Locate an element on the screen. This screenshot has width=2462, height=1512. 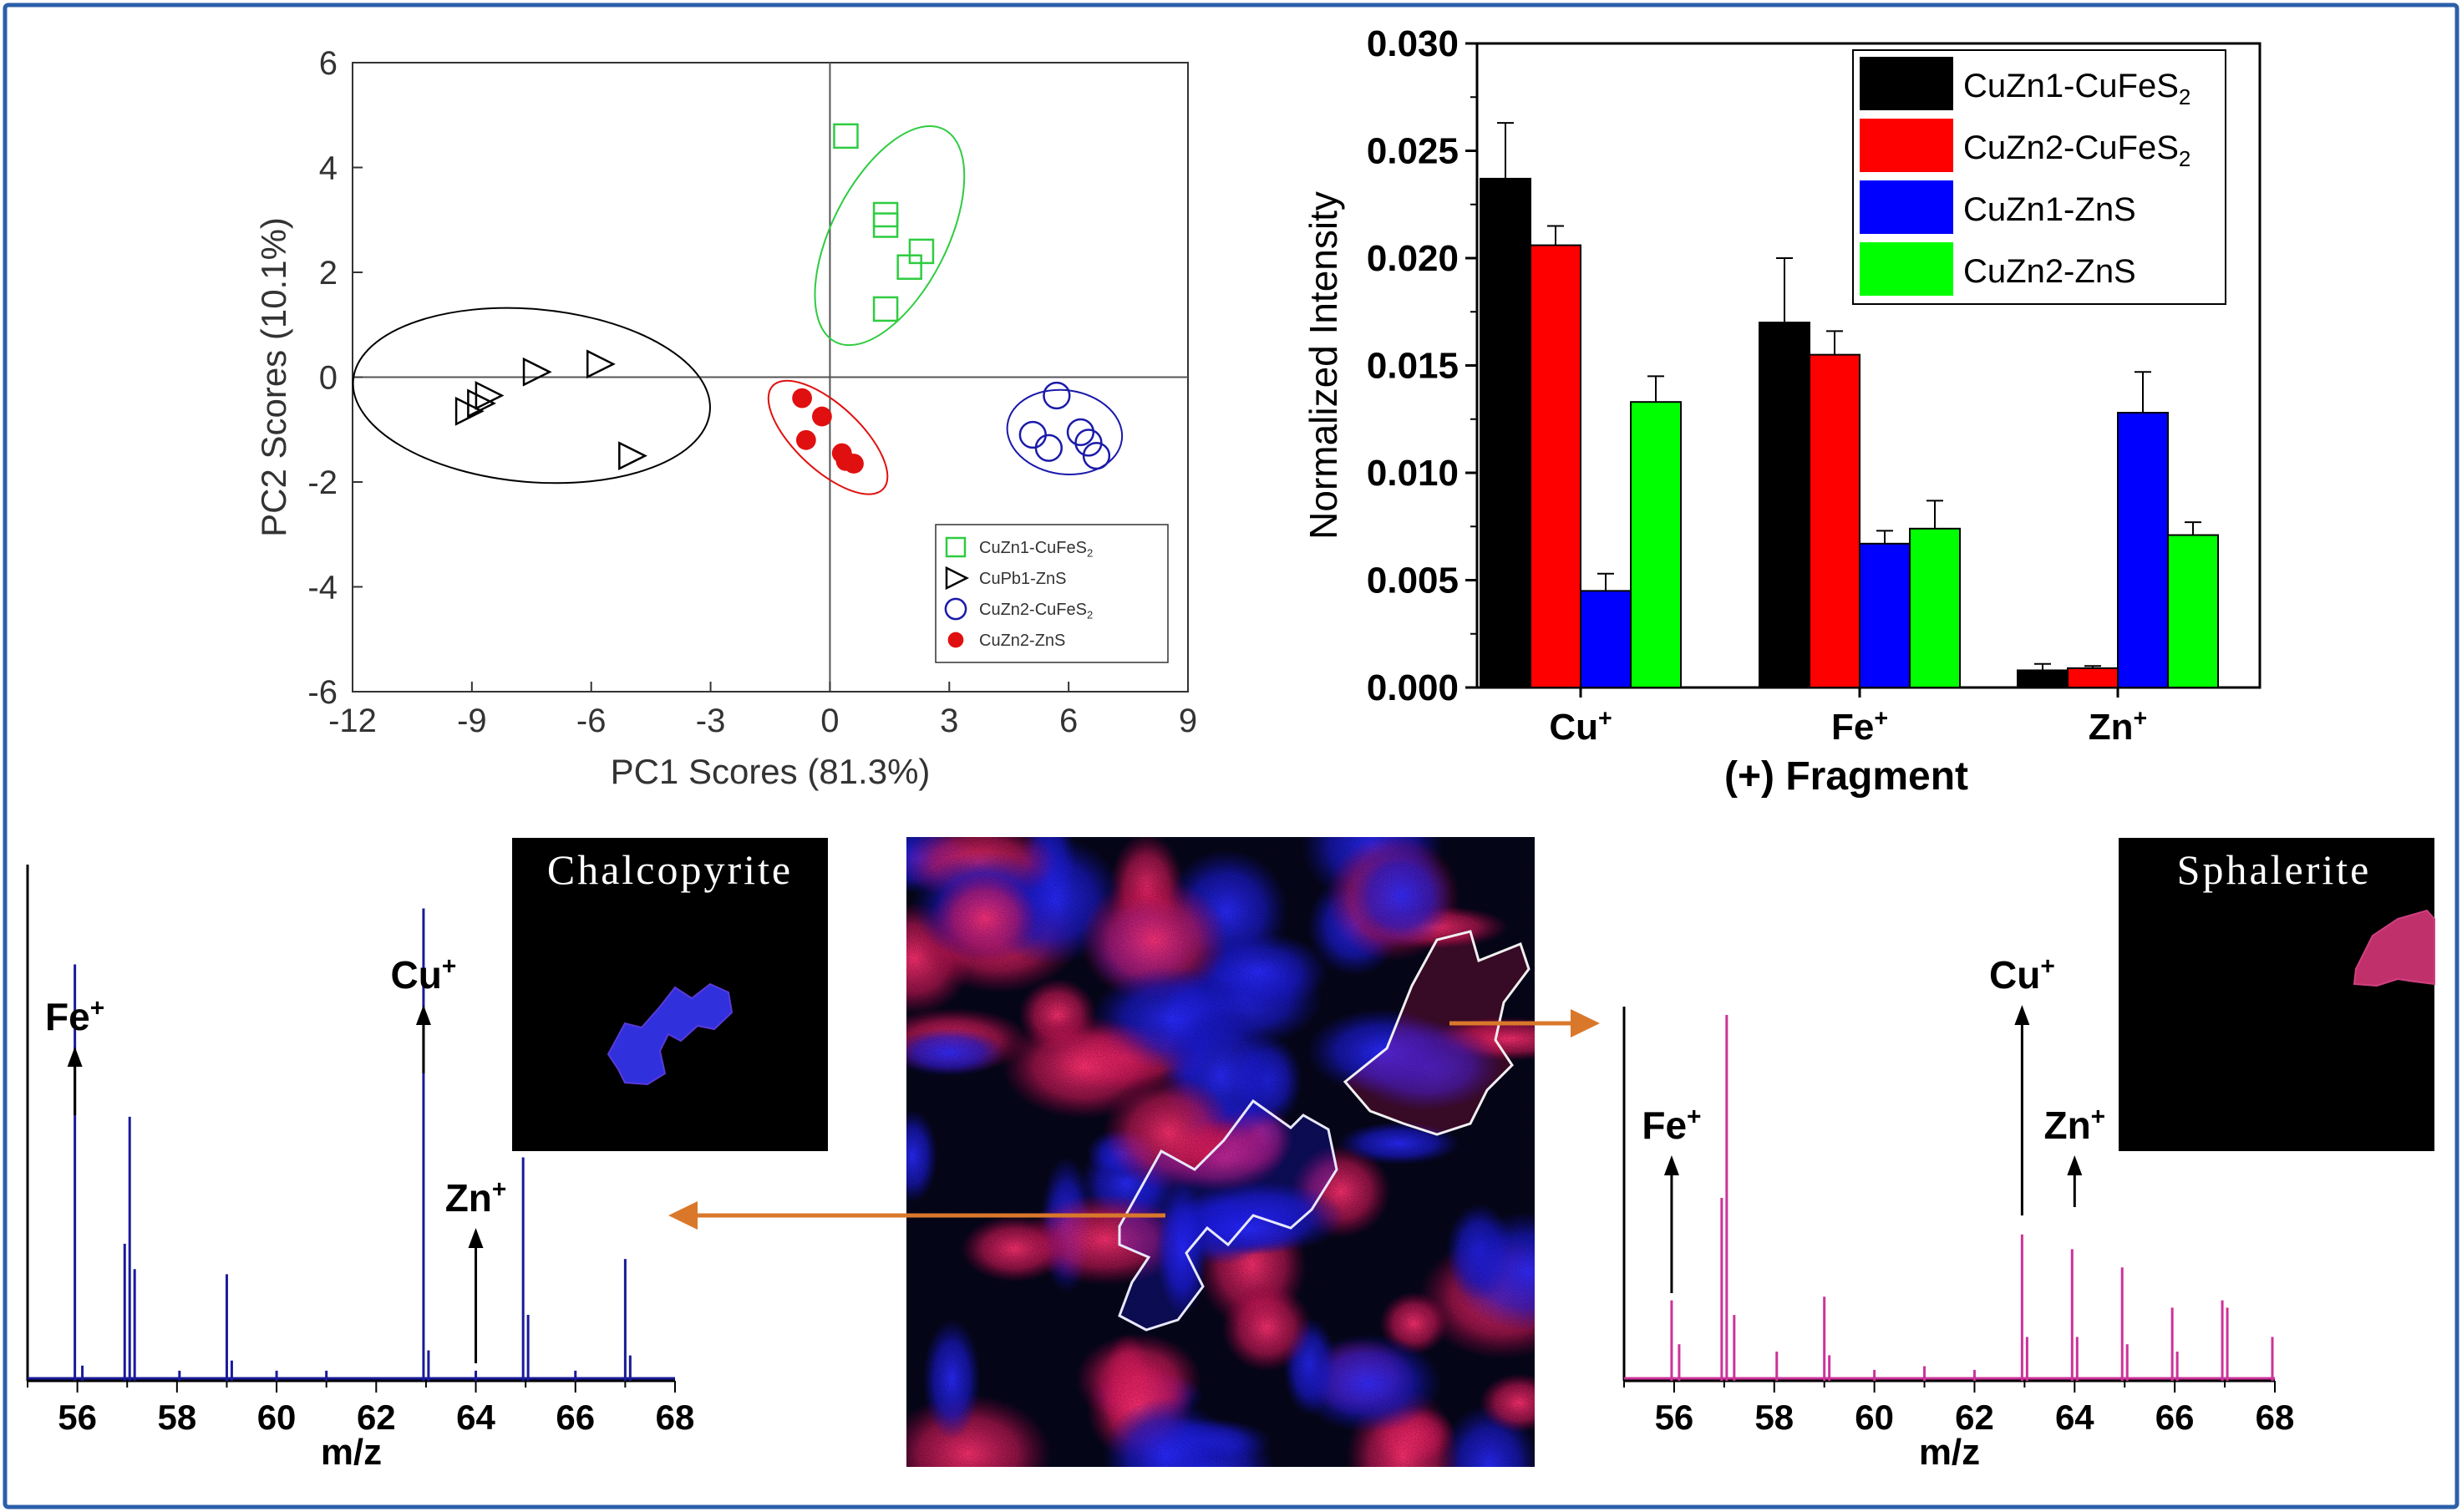
pca-x-tick-label: 9 is located at coordinates (1188, 721).